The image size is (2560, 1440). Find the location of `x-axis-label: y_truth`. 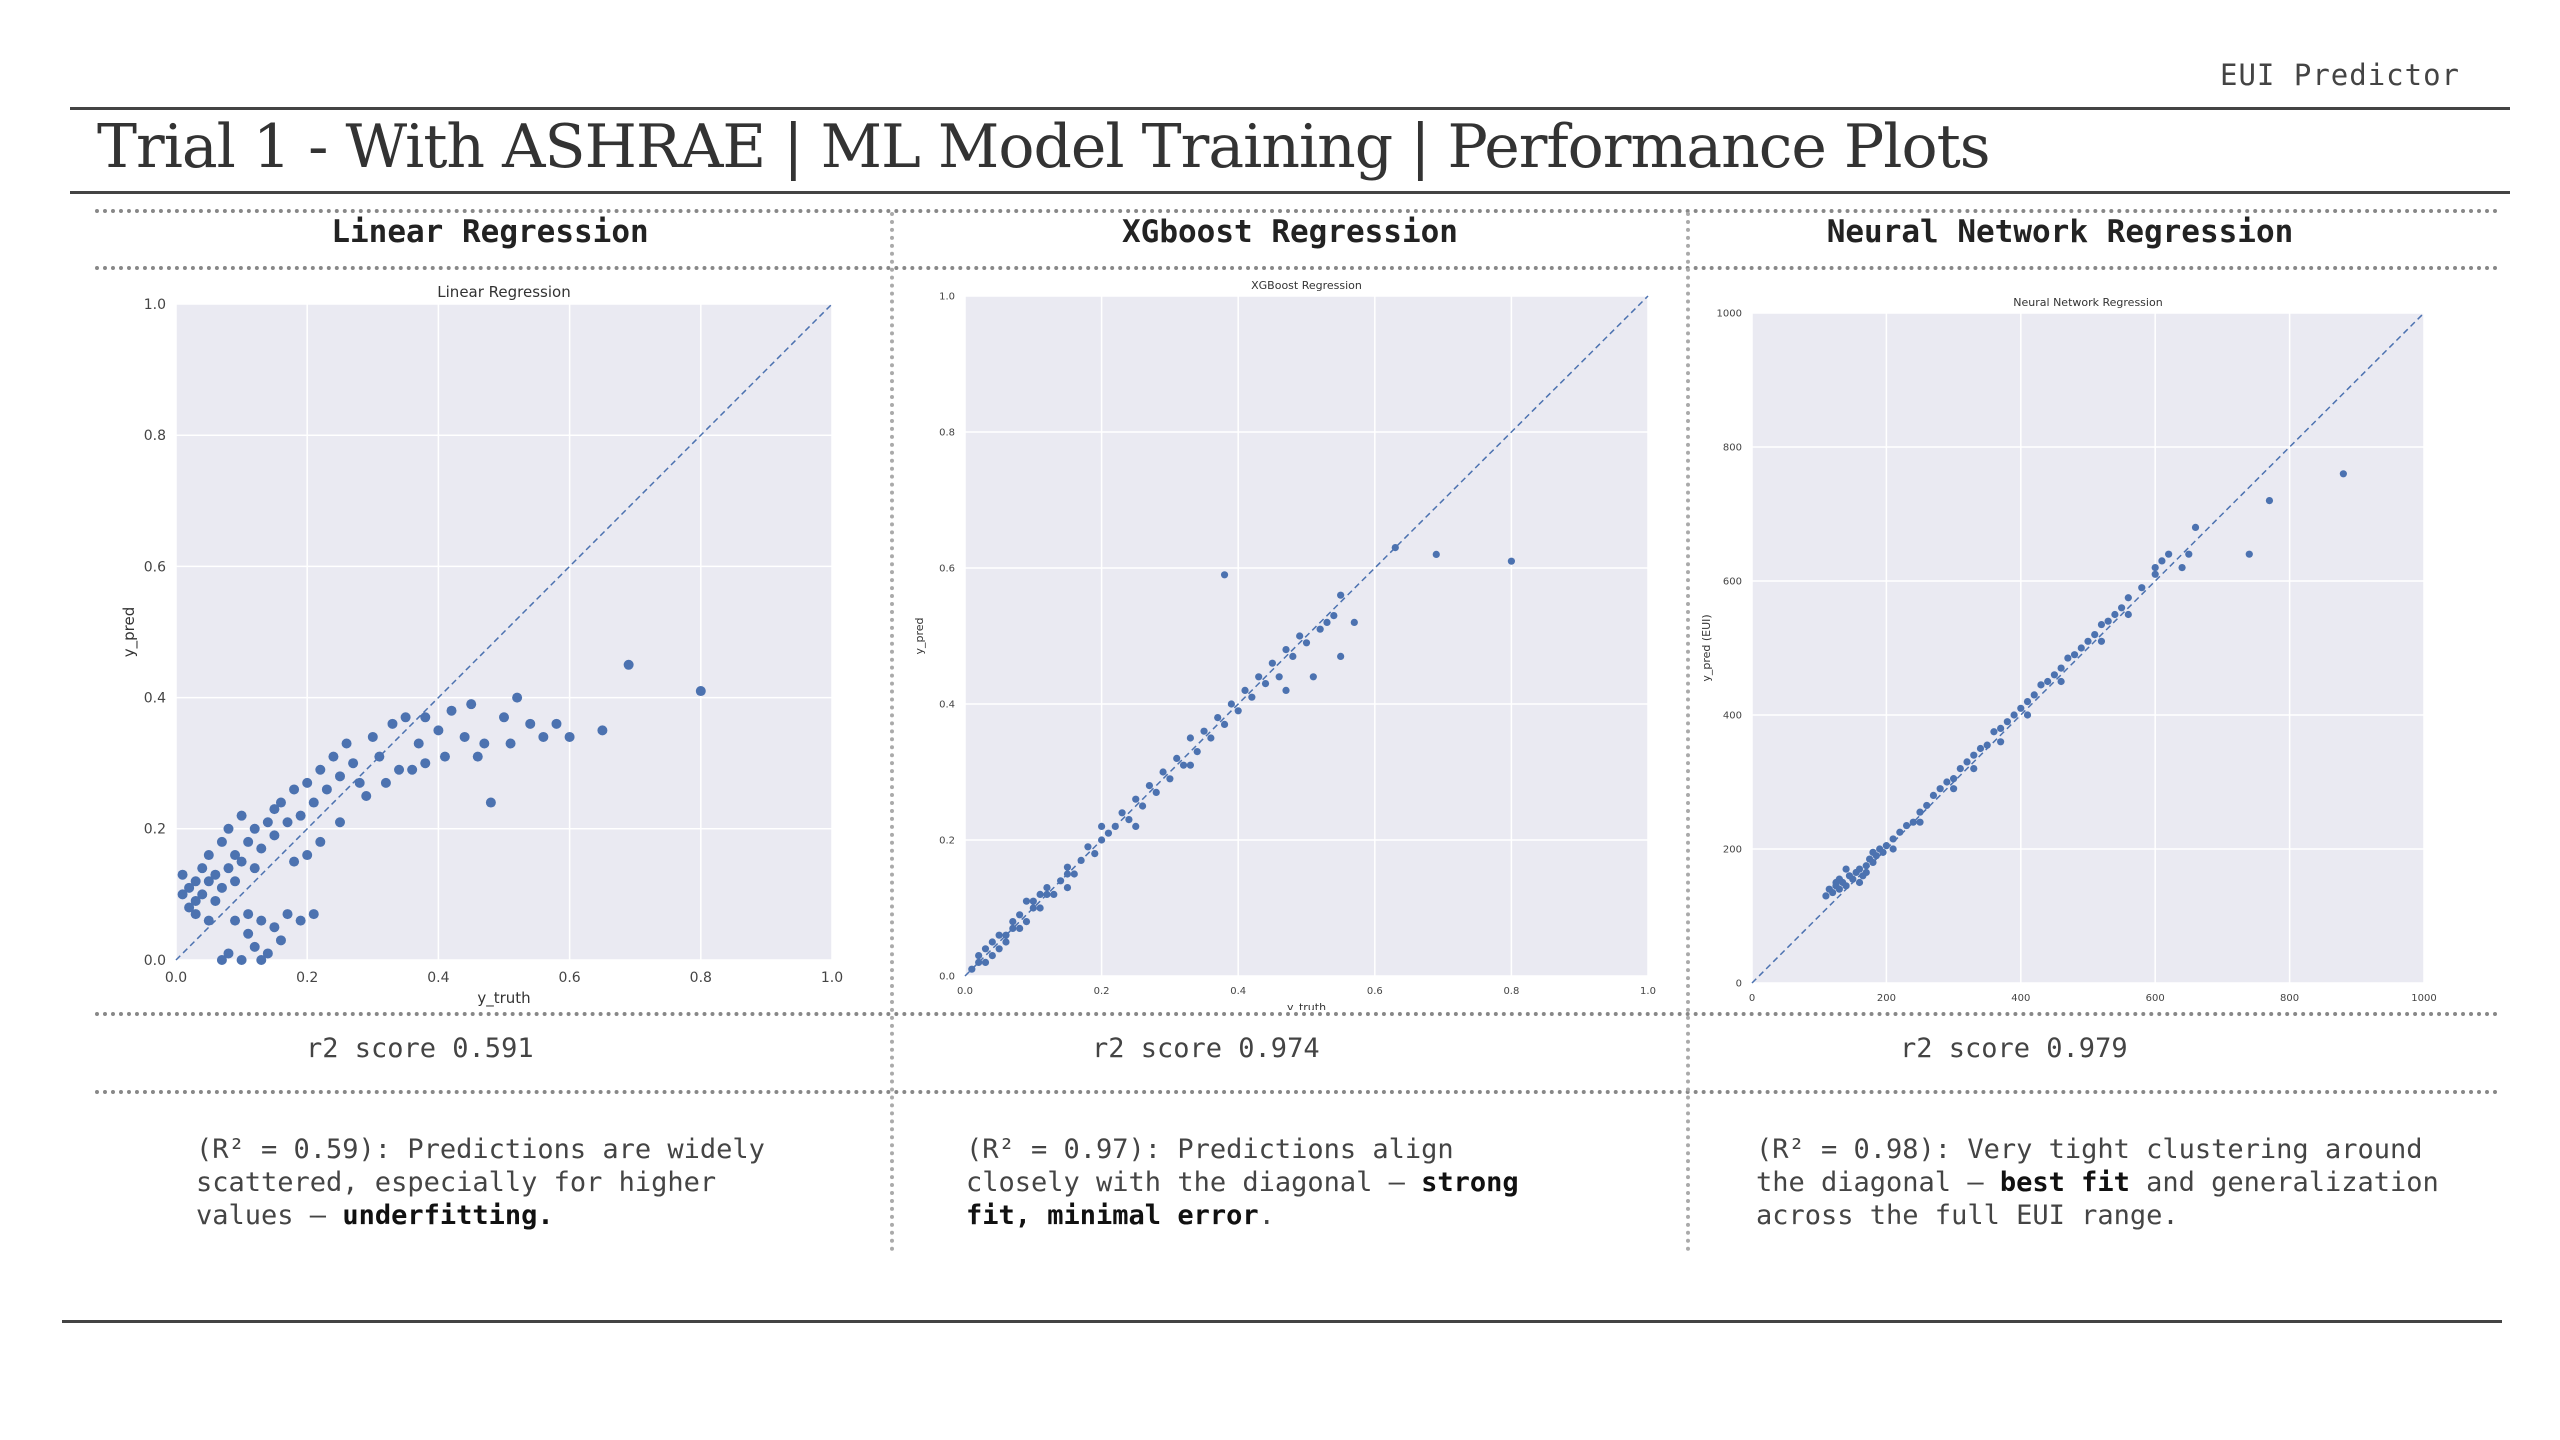

x-axis-label: y_truth is located at coordinates (1306, 1005).